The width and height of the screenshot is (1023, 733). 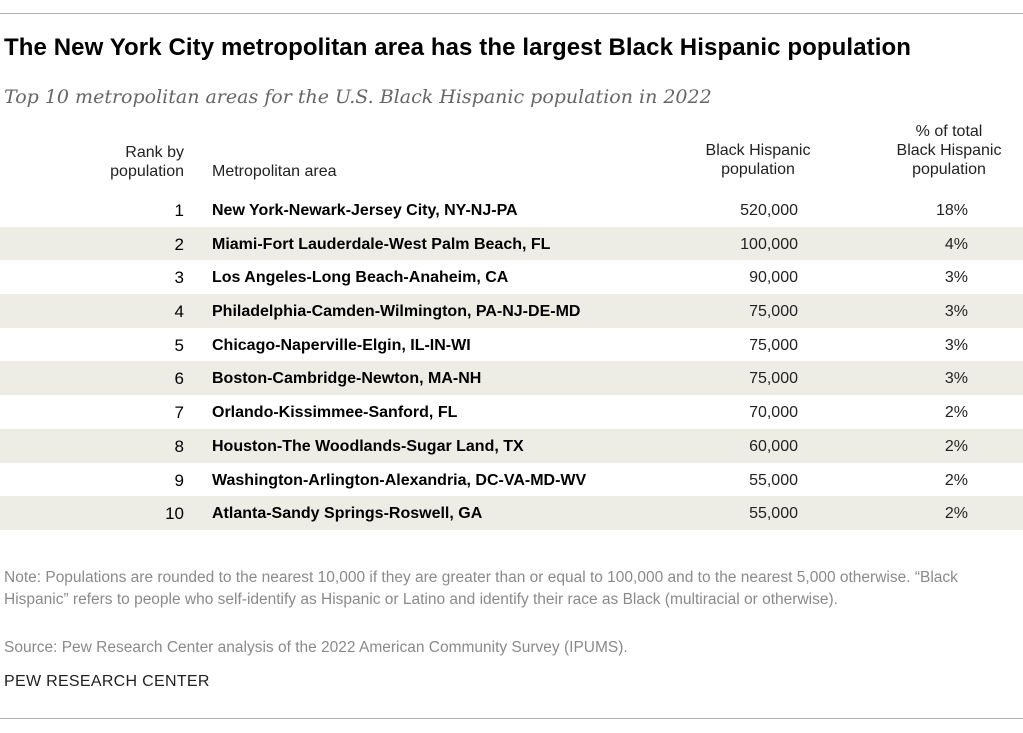 I want to click on cell-rank: 2, so click(x=179, y=244).